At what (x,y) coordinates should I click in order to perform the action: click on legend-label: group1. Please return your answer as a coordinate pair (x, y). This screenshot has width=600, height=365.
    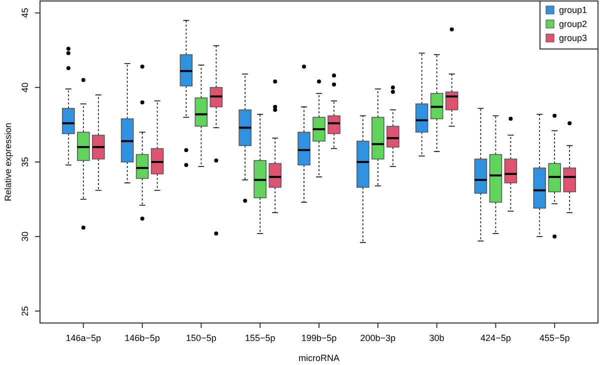
    Looking at the image, I should click on (573, 10).